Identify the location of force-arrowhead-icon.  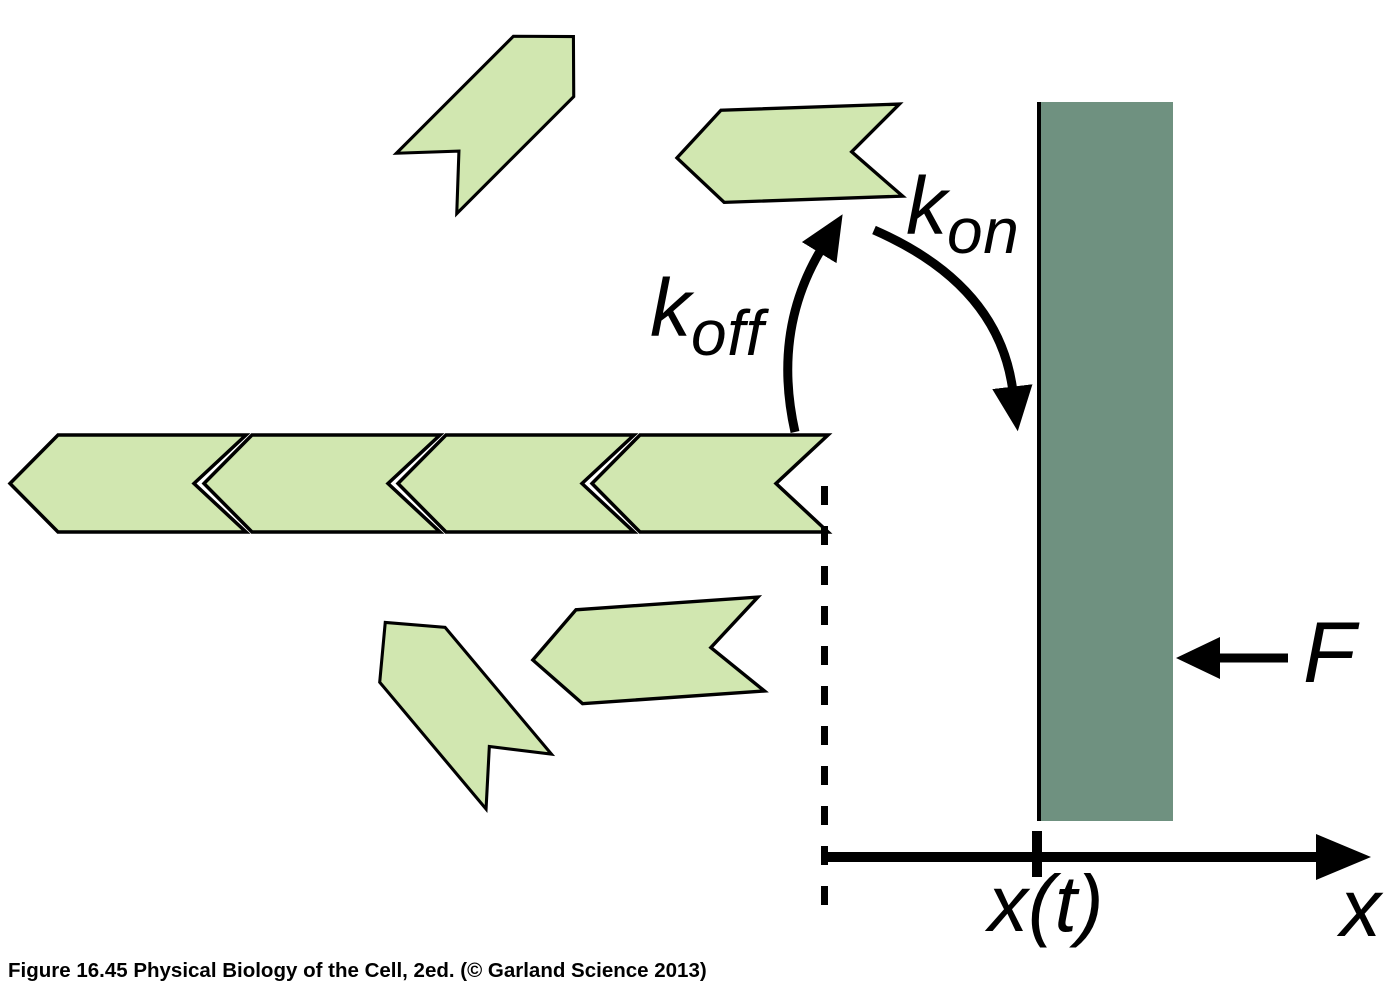
(1198, 658).